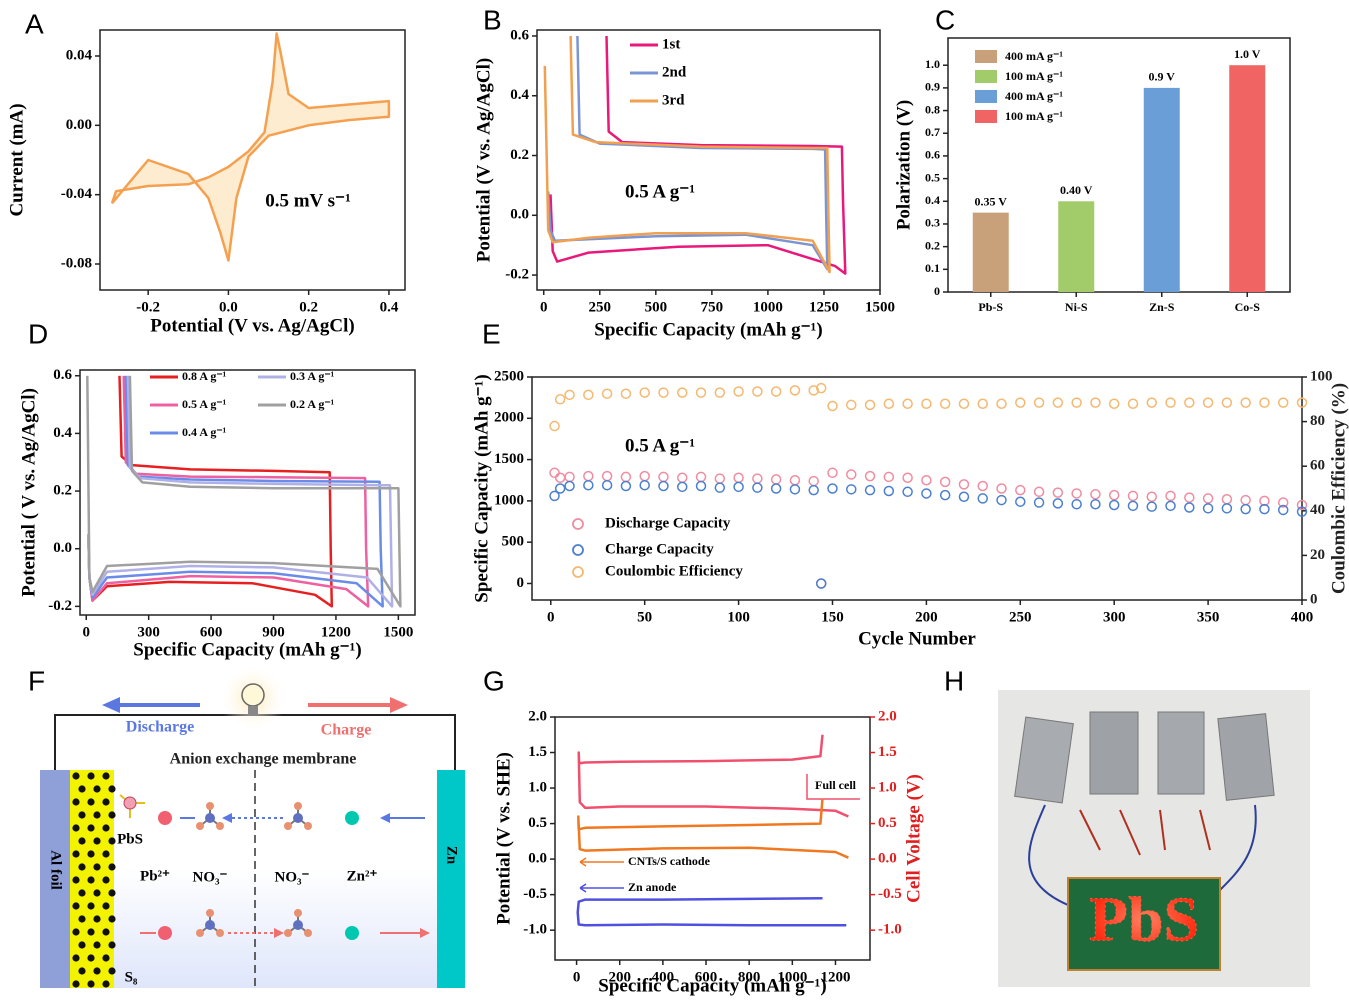 The width and height of the screenshot is (1349, 1002). Describe the element at coordinates (312, 404) in the screenshot. I see `legend-label: 0.2 A g⁻¹` at that location.